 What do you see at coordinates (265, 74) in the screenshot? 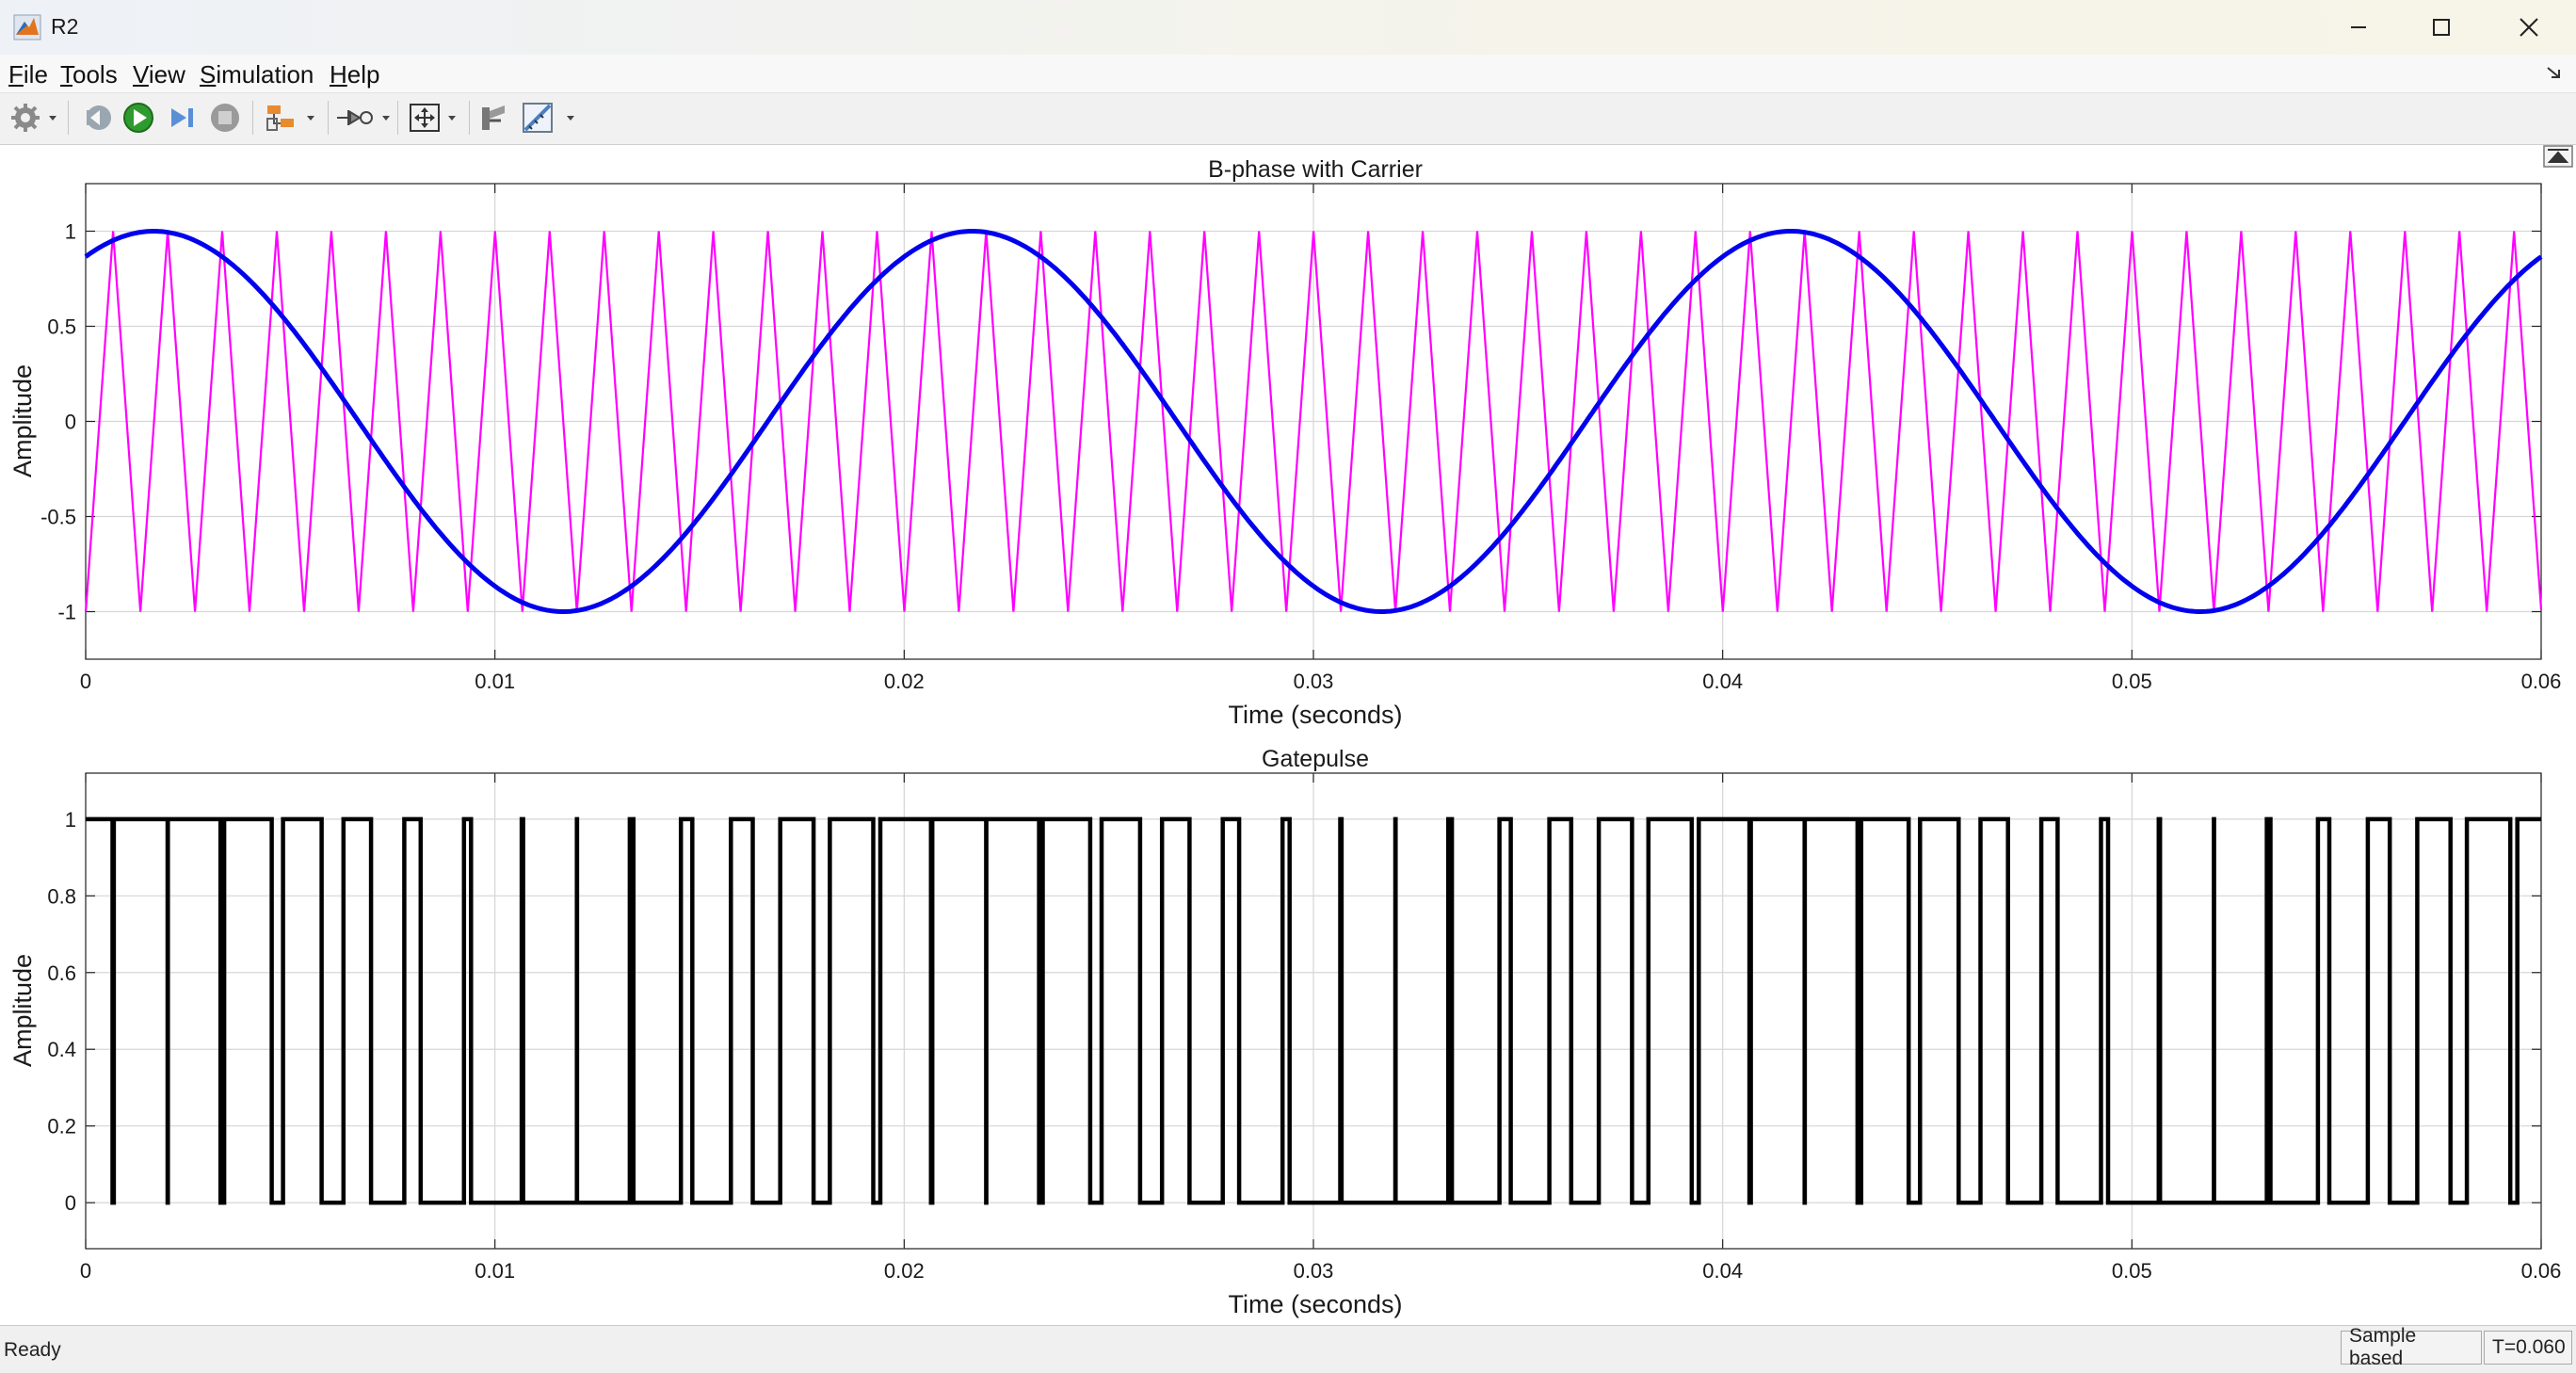
I see `menu-simulation-label: imulation` at bounding box center [265, 74].